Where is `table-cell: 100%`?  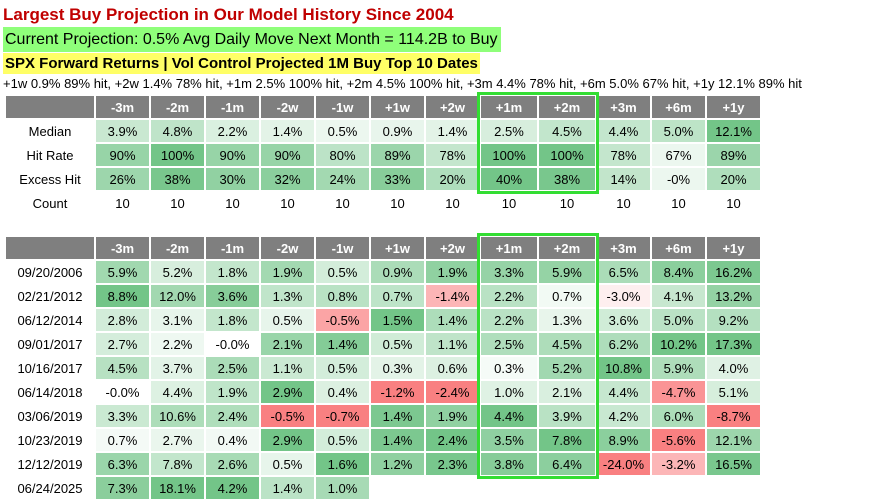 table-cell: 100% is located at coordinates (177, 155).